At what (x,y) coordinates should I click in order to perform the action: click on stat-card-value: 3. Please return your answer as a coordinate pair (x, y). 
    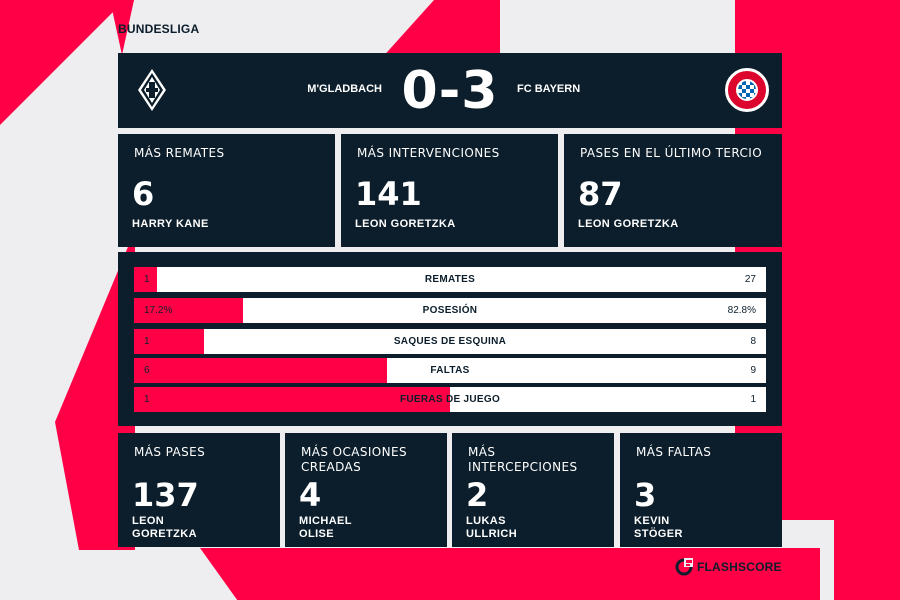
    Looking at the image, I should click on (645, 495).